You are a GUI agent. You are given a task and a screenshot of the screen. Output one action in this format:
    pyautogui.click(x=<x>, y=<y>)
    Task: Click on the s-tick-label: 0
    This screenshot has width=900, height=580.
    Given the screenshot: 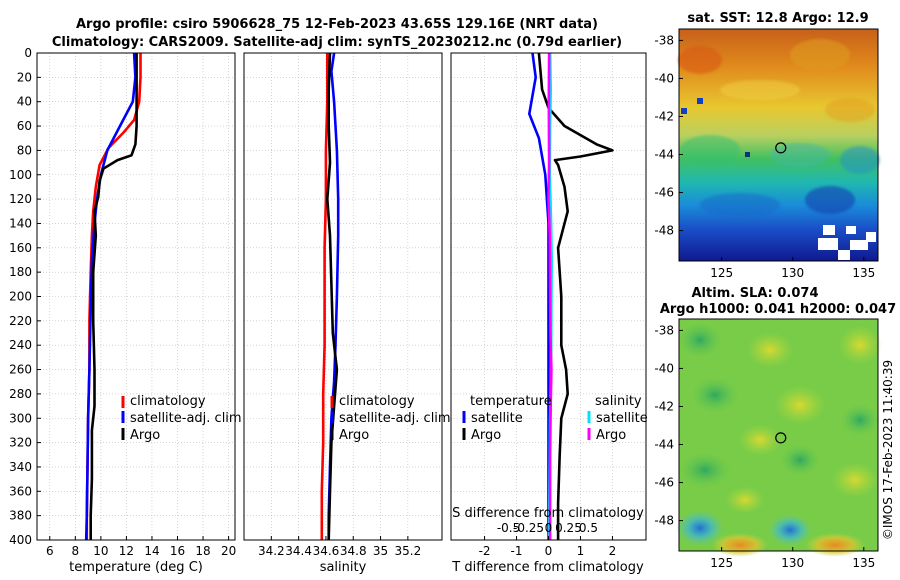 What is the action you would take?
    pyautogui.click(x=549, y=528)
    